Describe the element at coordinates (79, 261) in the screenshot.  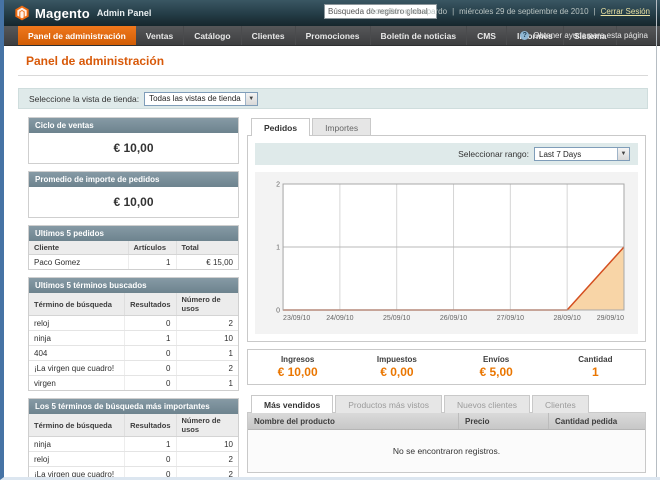
I see `table-cell: Paco Gomez` at that location.